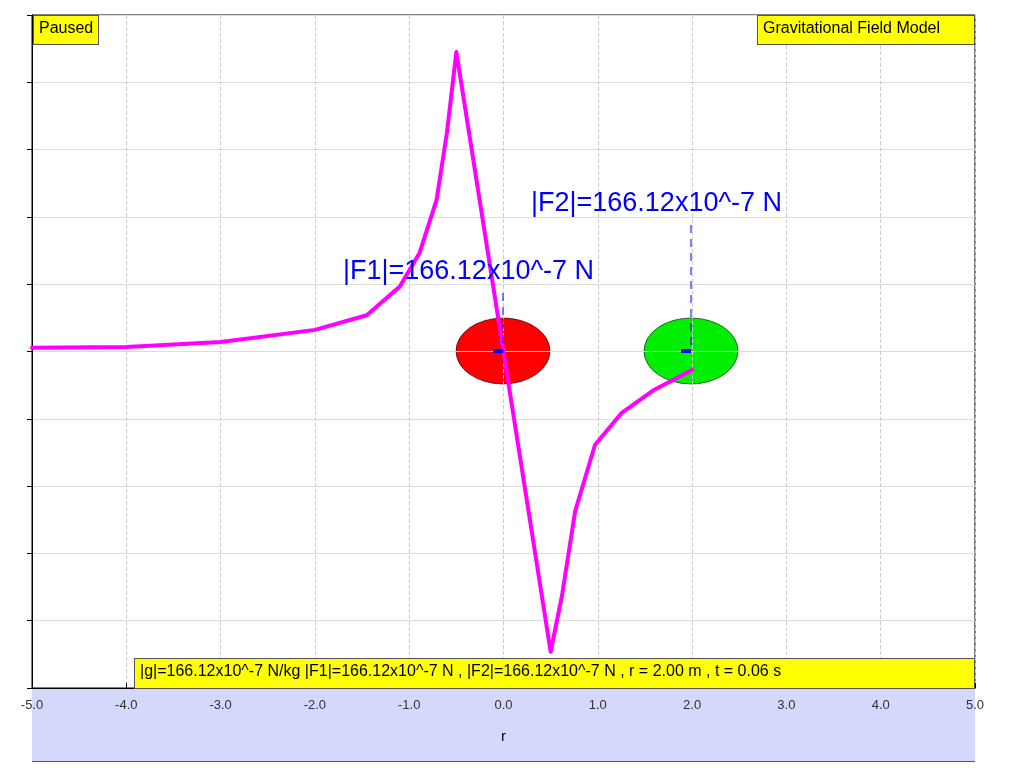 The image size is (1024, 768). Describe the element at coordinates (503, 735) in the screenshot. I see `x-axis-title: r` at that location.